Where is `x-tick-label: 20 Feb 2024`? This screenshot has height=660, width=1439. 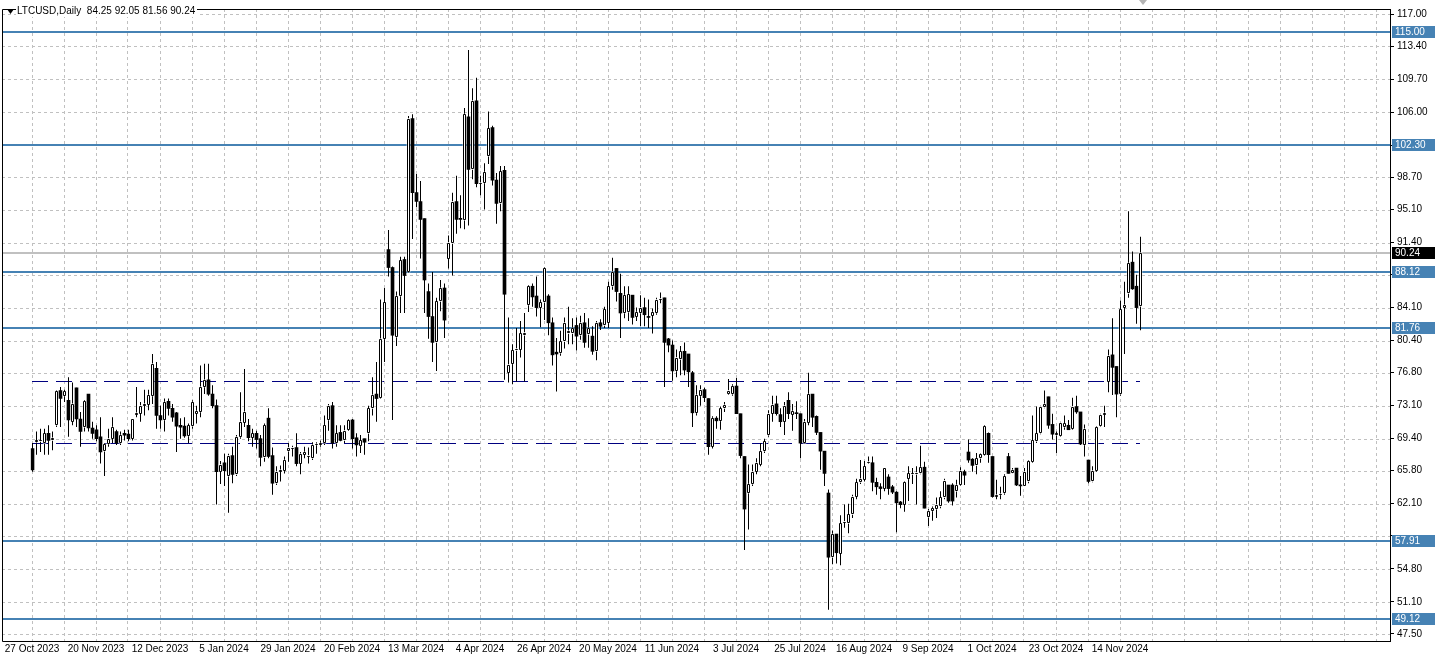
x-tick-label: 20 Feb 2024 is located at coordinates (352, 648).